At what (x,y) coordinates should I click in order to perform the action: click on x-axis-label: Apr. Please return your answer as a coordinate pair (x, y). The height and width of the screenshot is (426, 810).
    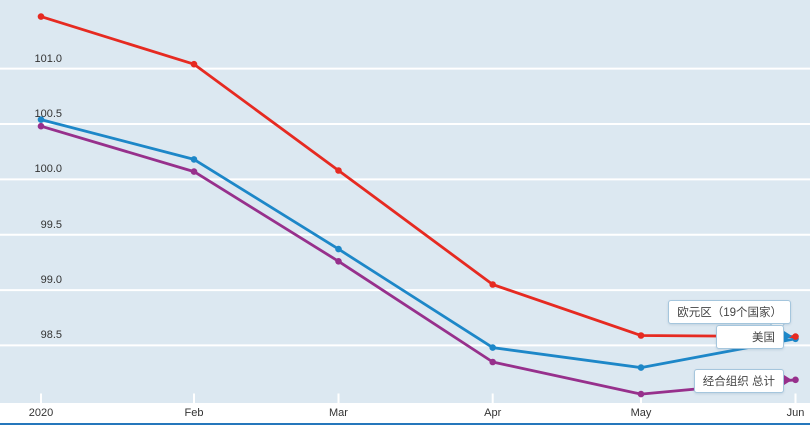
    Looking at the image, I should click on (493, 413).